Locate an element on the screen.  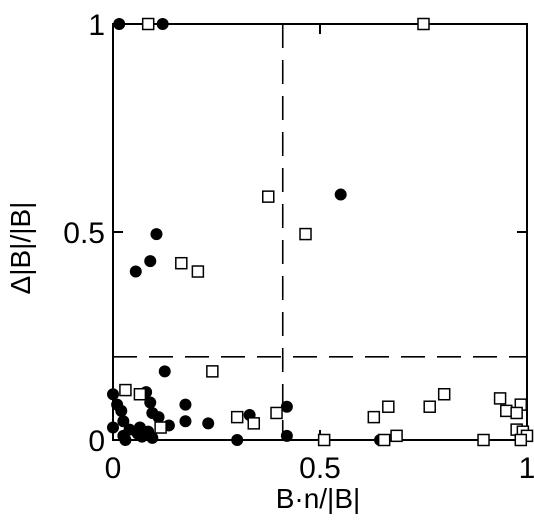
y-tick-label: 0 is located at coordinates (96, 441).